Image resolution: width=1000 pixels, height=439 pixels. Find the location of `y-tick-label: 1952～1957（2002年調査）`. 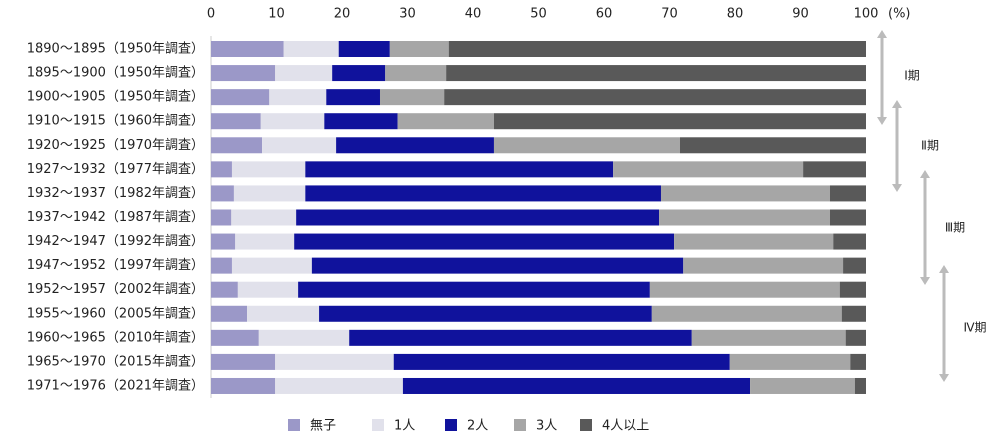

y-tick-label: 1952～1957（2002年調査） is located at coordinates (115, 289).